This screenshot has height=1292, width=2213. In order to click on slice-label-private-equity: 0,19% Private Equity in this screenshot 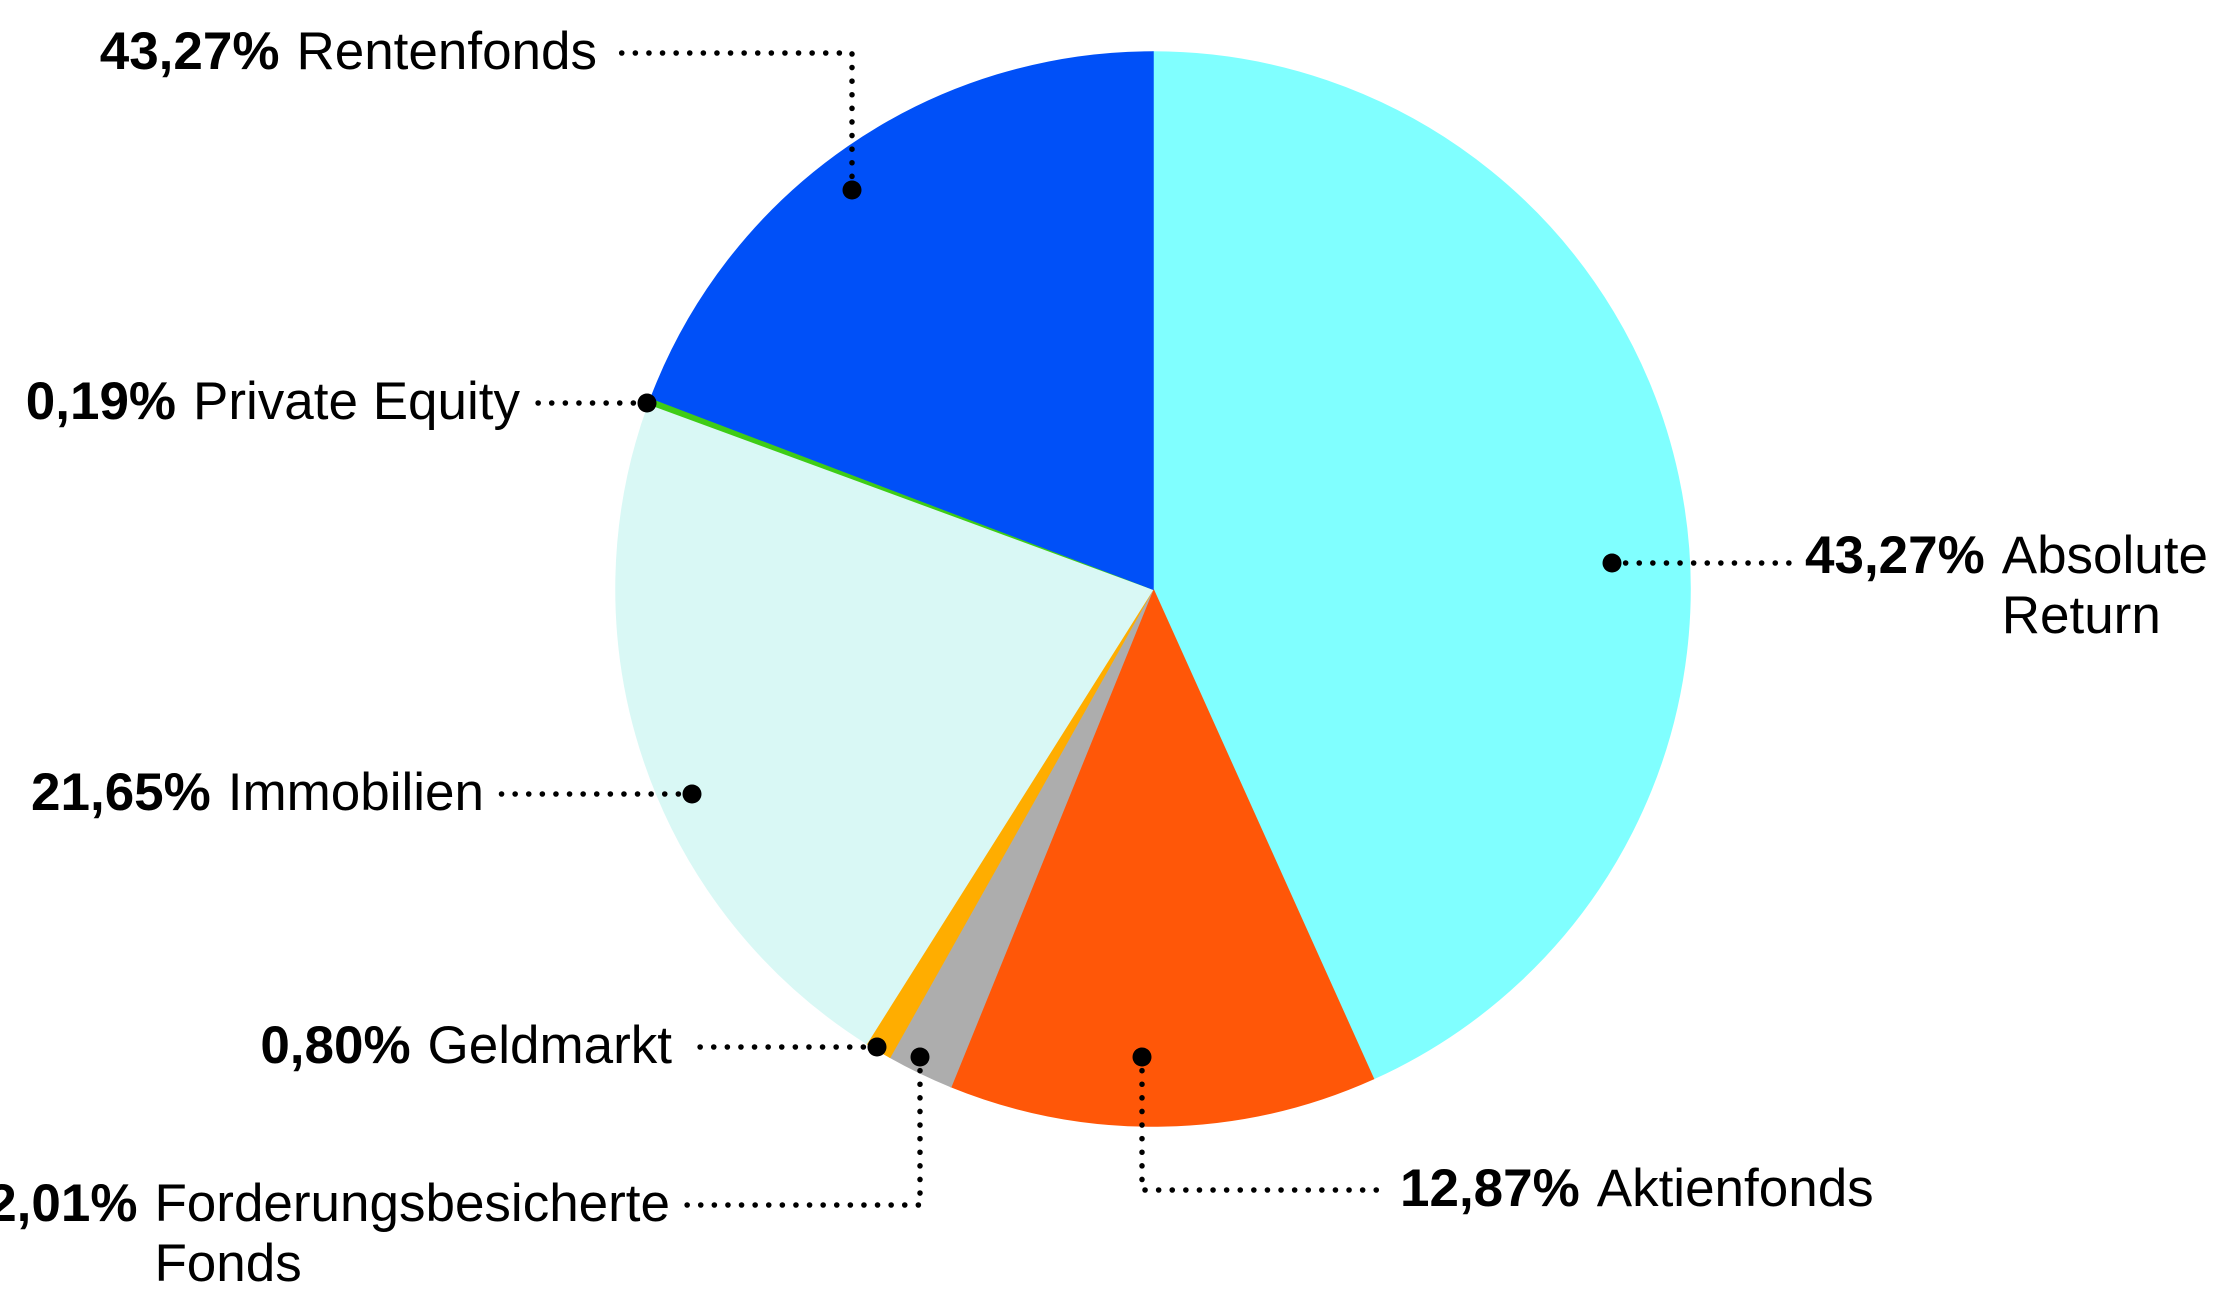, I will do `click(273, 402)`.